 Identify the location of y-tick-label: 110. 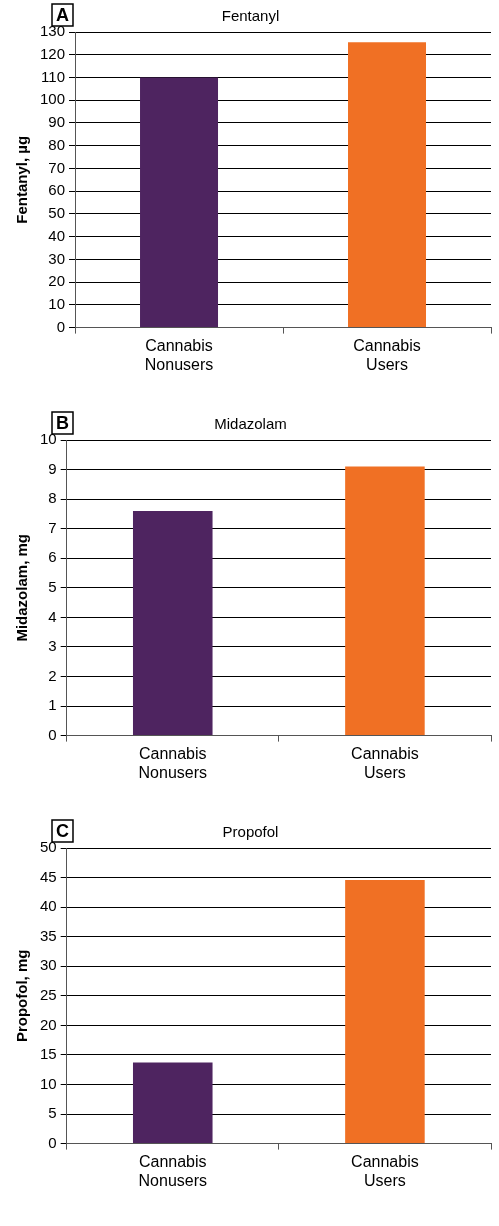
(53, 76).